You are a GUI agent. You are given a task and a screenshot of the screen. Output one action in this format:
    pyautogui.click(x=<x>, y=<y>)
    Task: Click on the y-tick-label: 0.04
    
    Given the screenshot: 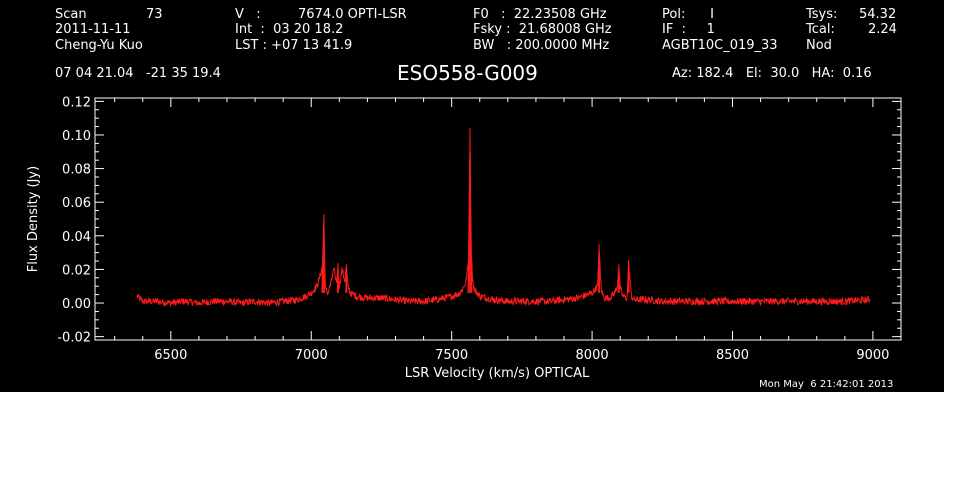 What is the action you would take?
    pyautogui.click(x=76, y=237)
    